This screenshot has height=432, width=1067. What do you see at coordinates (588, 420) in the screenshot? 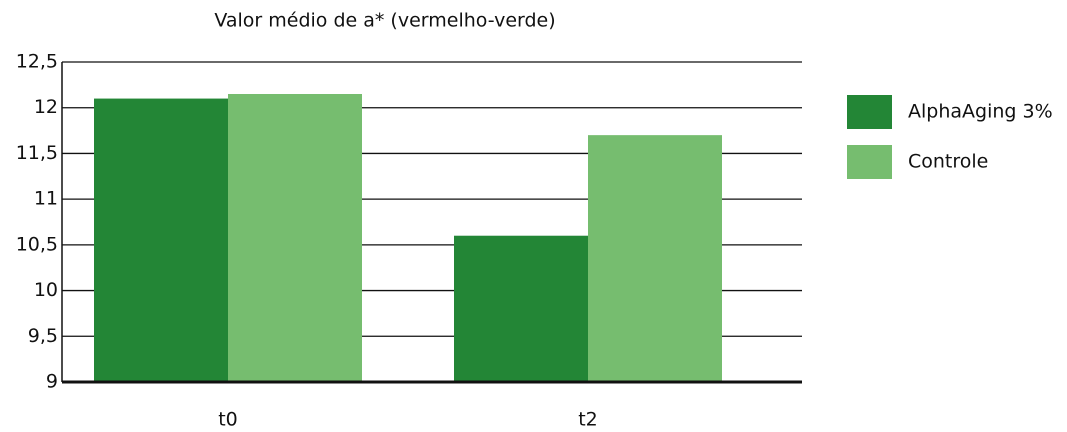
I see `x-tick-label: t2` at bounding box center [588, 420].